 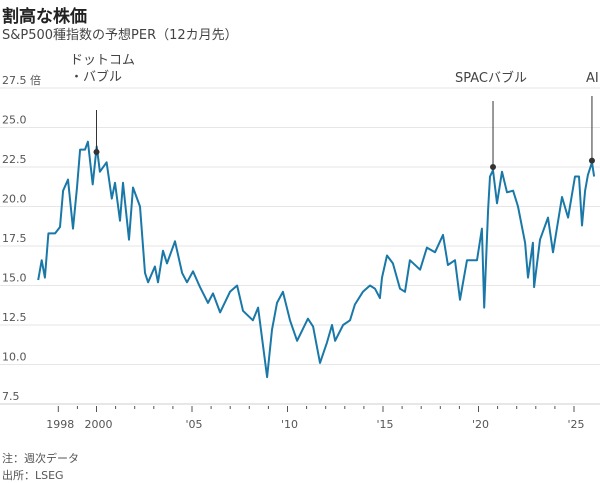 I want to click on x-tick-label: '25, so click(x=575, y=424).